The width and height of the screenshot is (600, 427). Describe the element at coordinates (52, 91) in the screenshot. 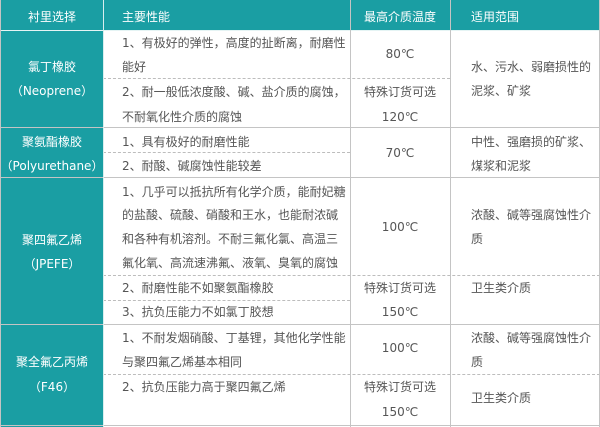

I see `lining-name-en: （Neoprene）` at that location.